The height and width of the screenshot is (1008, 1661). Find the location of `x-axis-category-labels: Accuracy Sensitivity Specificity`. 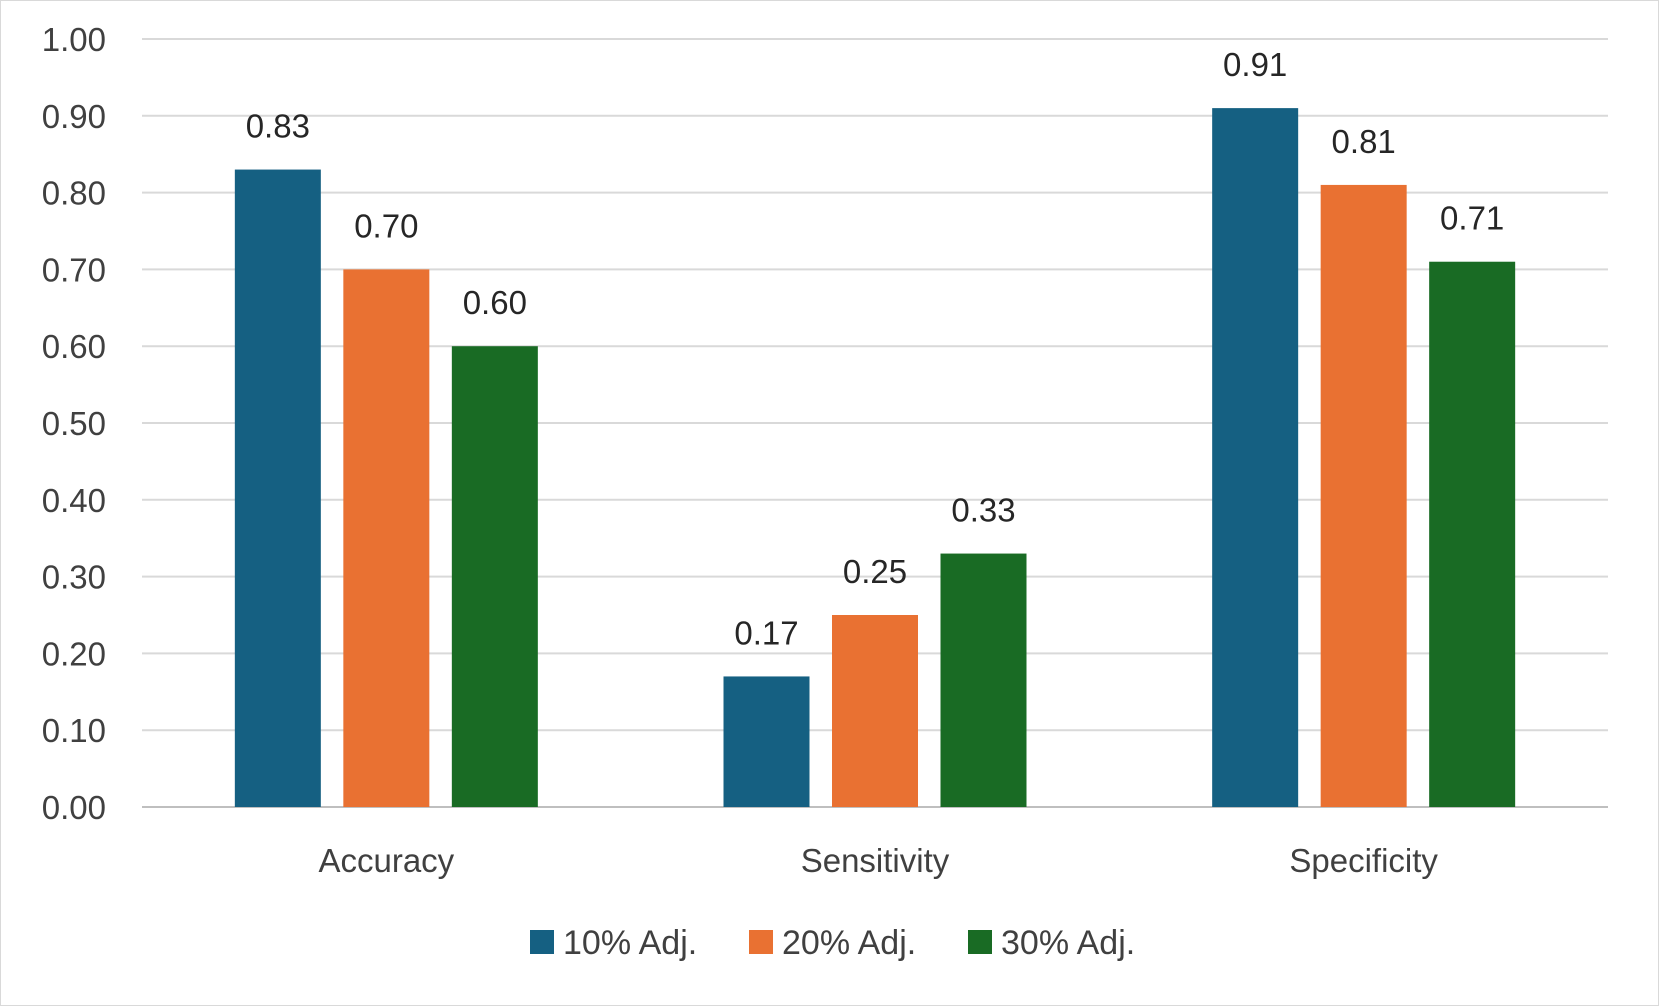

x-axis-category-labels: Accuracy Sensitivity Specificity is located at coordinates (878, 860).